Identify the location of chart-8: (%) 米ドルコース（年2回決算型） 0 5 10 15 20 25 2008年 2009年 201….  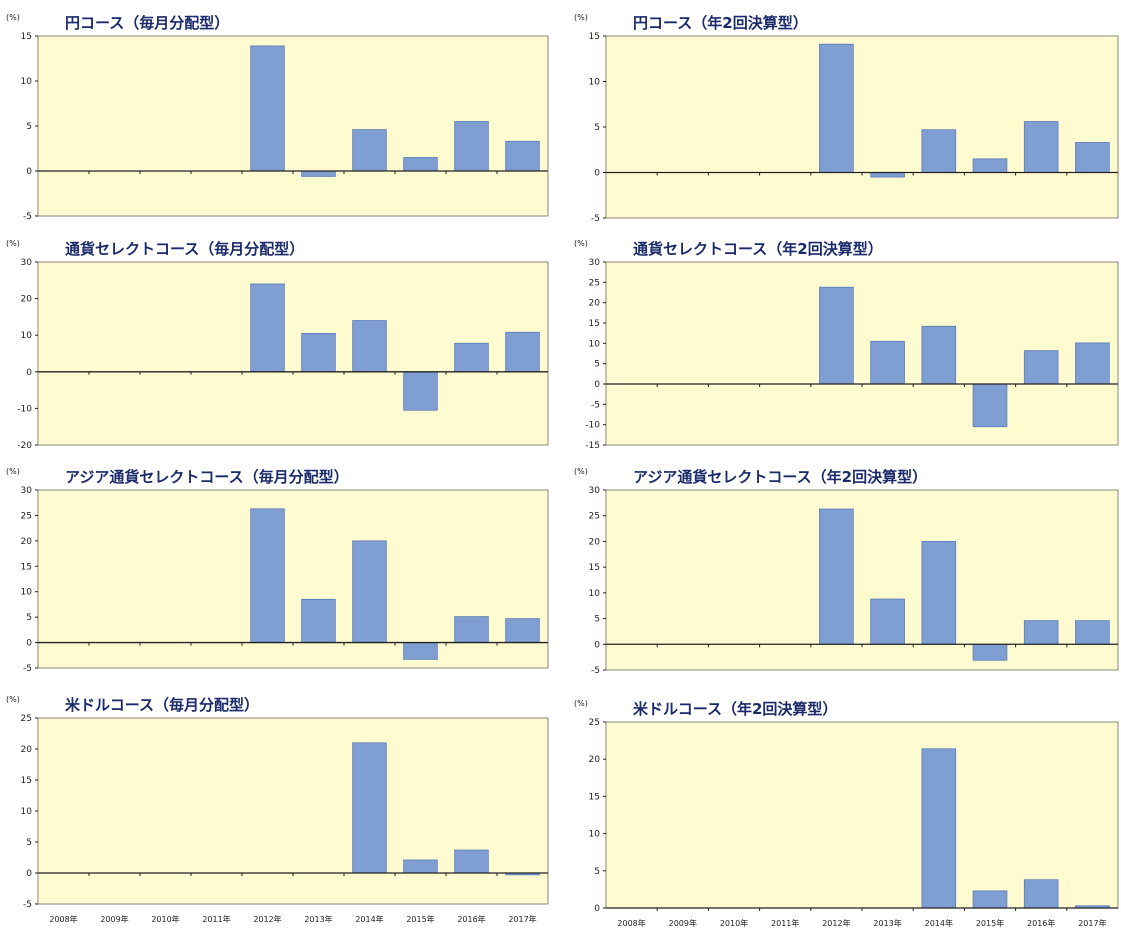
(839, 804).